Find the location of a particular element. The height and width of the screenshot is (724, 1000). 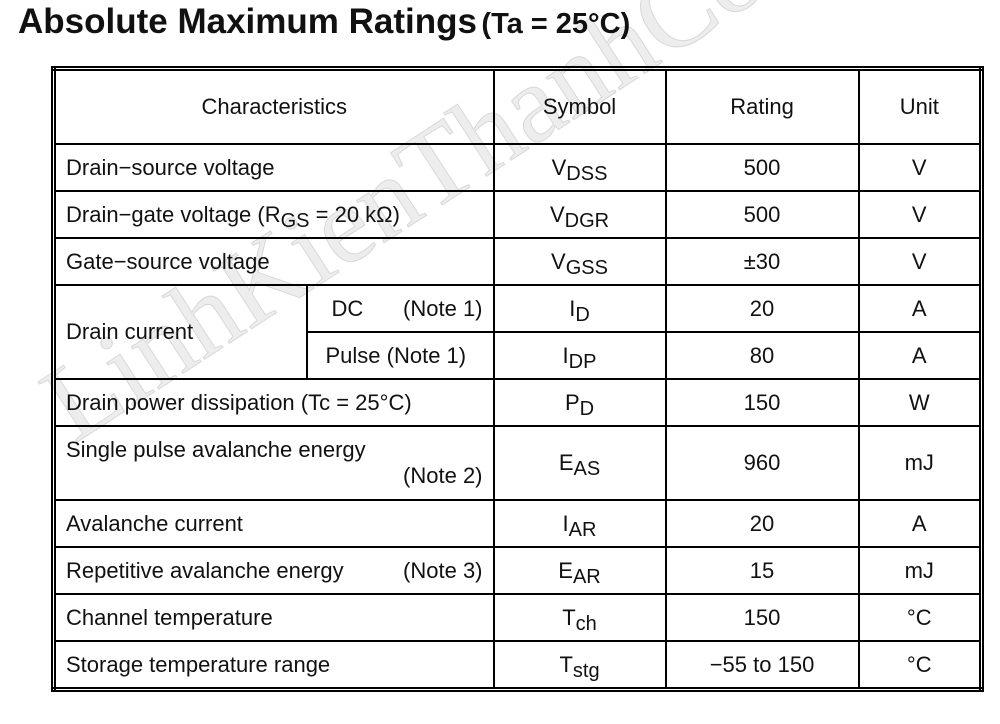

symbol-sub: AS is located at coordinates (587, 469).